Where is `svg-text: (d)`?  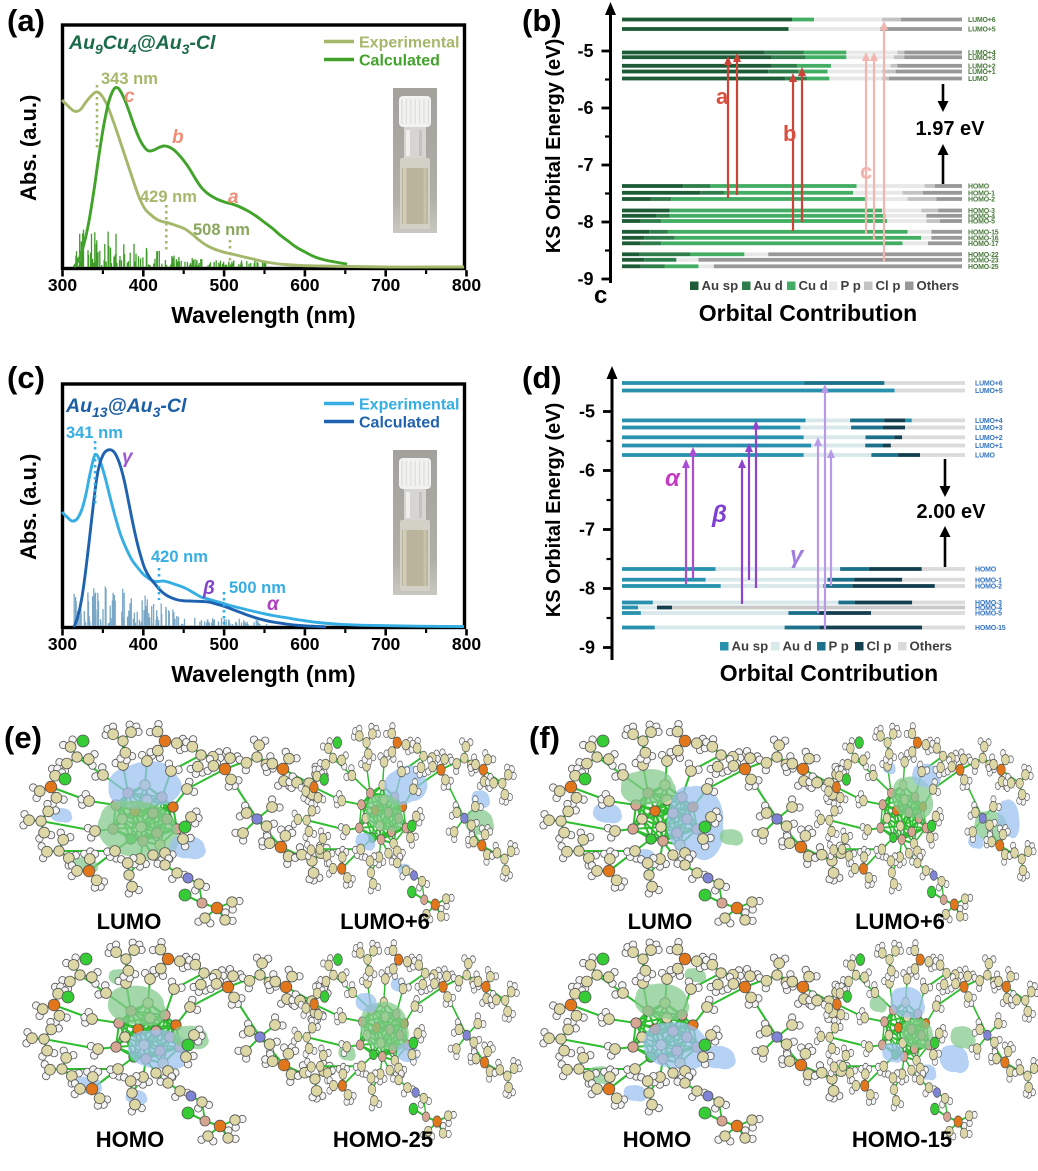 svg-text: (d) is located at coordinates (542, 377).